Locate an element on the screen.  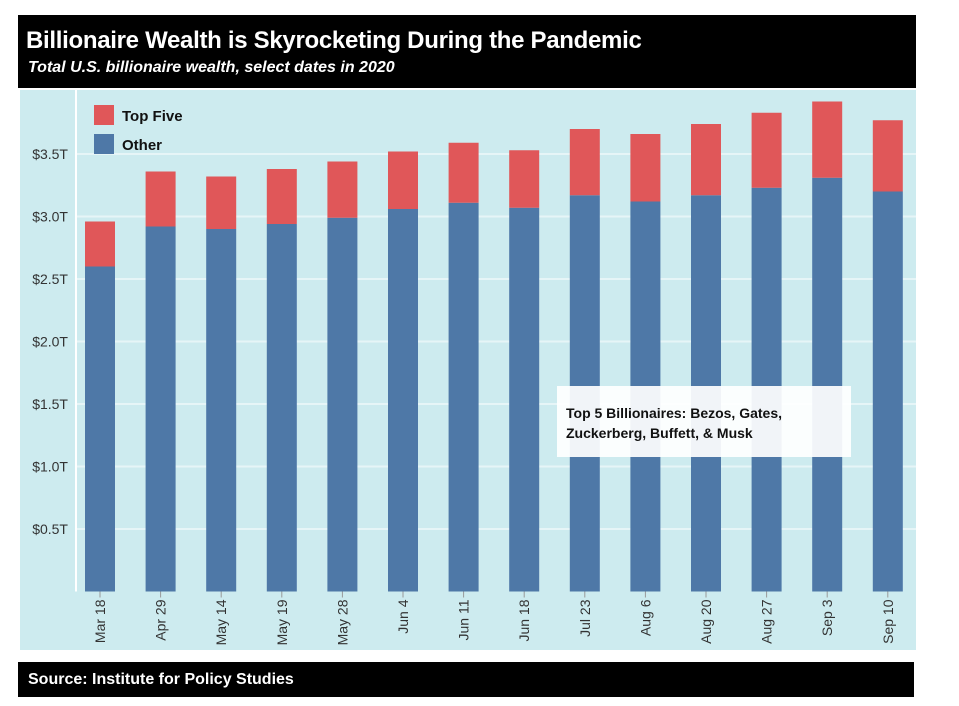
x-tick-label: May 14 is located at coordinates (221, 622).